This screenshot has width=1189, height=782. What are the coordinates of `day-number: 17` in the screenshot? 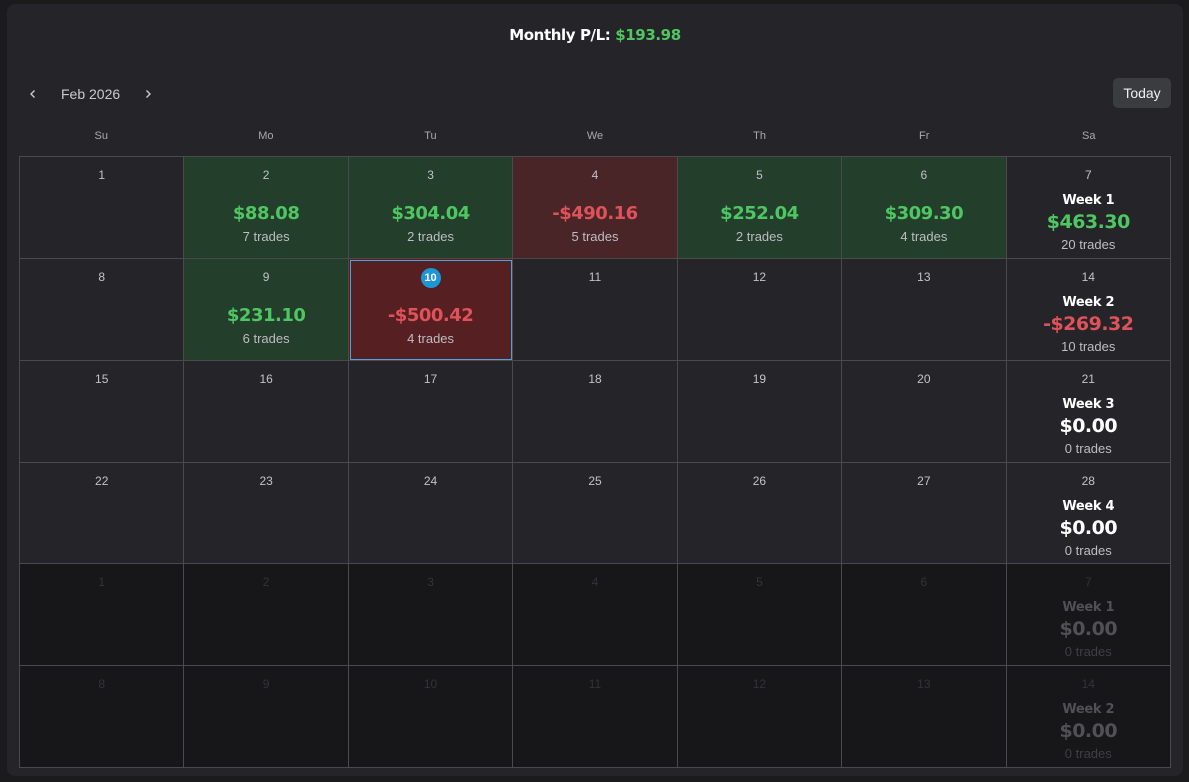 It's located at (430, 378).